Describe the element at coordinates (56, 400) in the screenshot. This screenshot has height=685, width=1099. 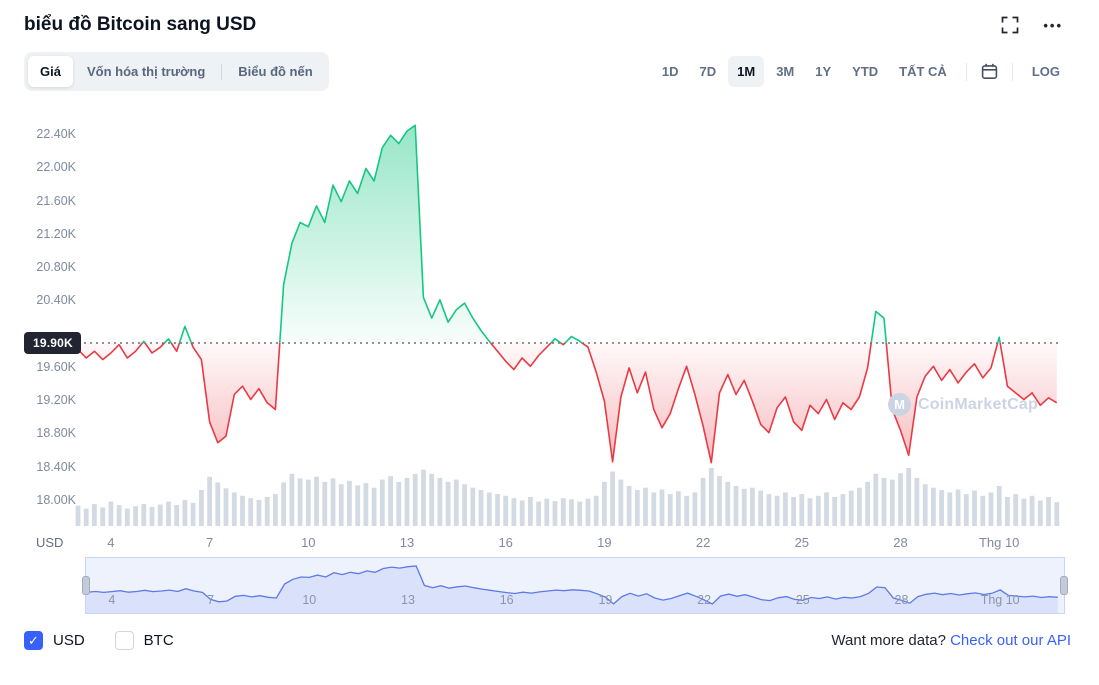
I see `y-axis-label: 19.20K` at that location.